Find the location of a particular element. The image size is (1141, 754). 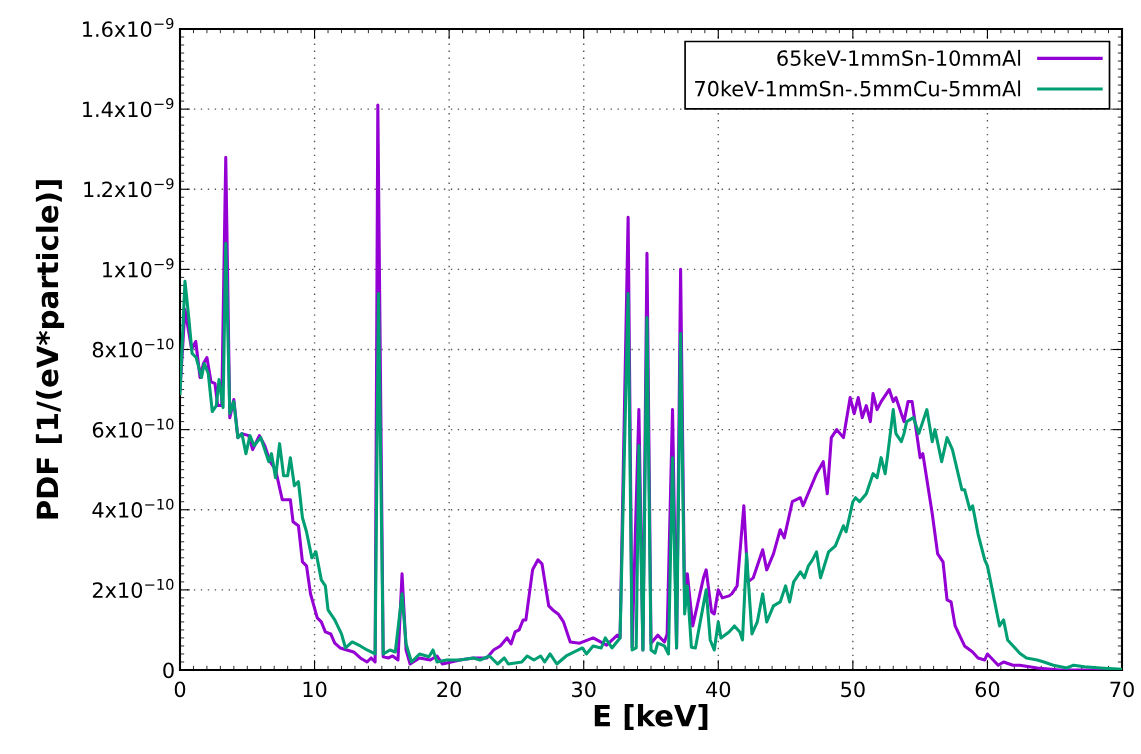

x-tick-label: 70 is located at coordinates (1122, 689).